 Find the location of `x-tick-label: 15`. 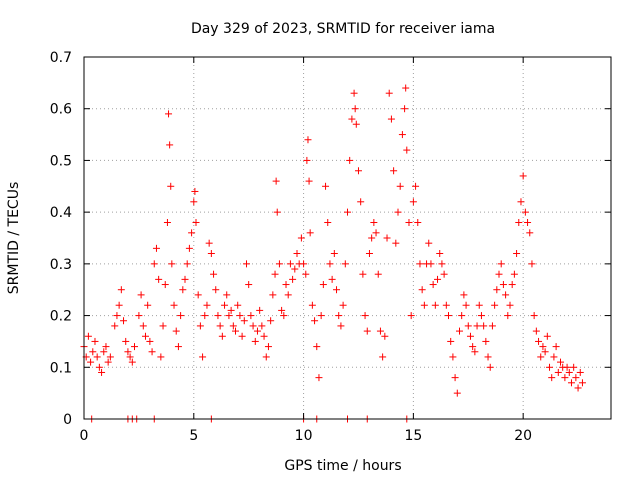

x-tick-label: 15 is located at coordinates (413, 436).